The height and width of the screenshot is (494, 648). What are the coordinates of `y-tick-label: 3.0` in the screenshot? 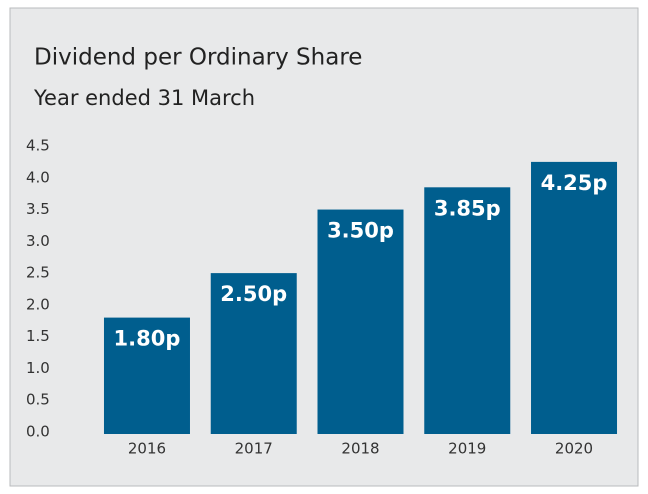 It's located at (38, 241).